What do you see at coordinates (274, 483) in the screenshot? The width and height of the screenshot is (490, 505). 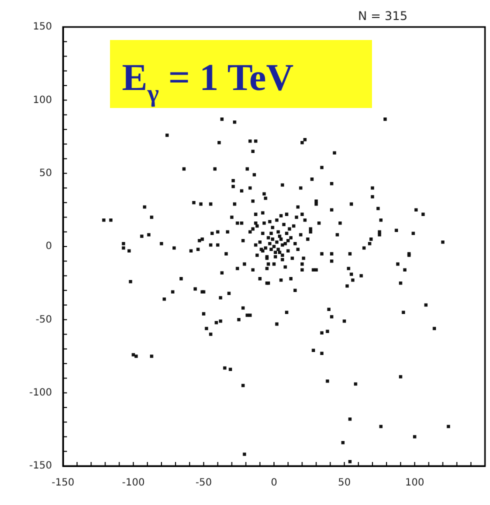 I see `x-tick-label: 0` at bounding box center [274, 483].